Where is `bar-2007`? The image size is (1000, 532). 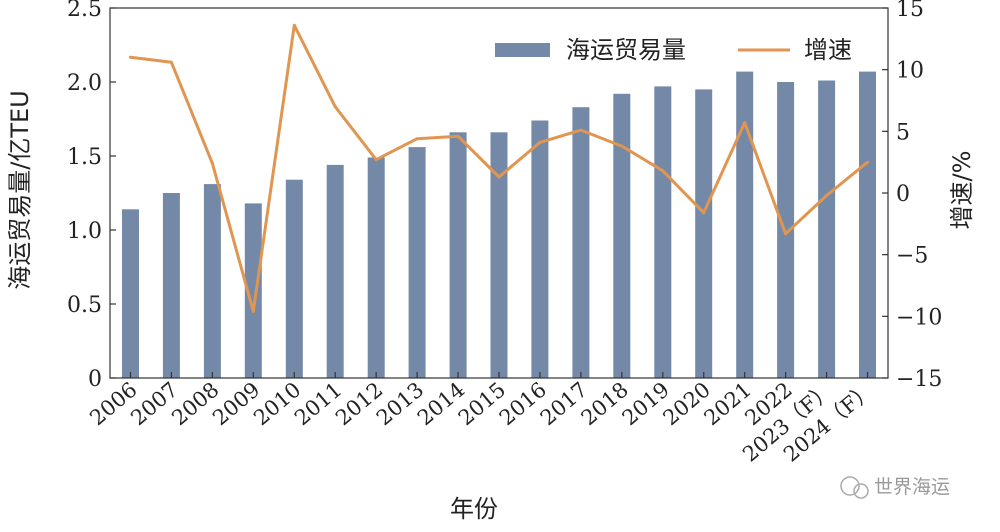 bar-2007 is located at coordinates (171, 285).